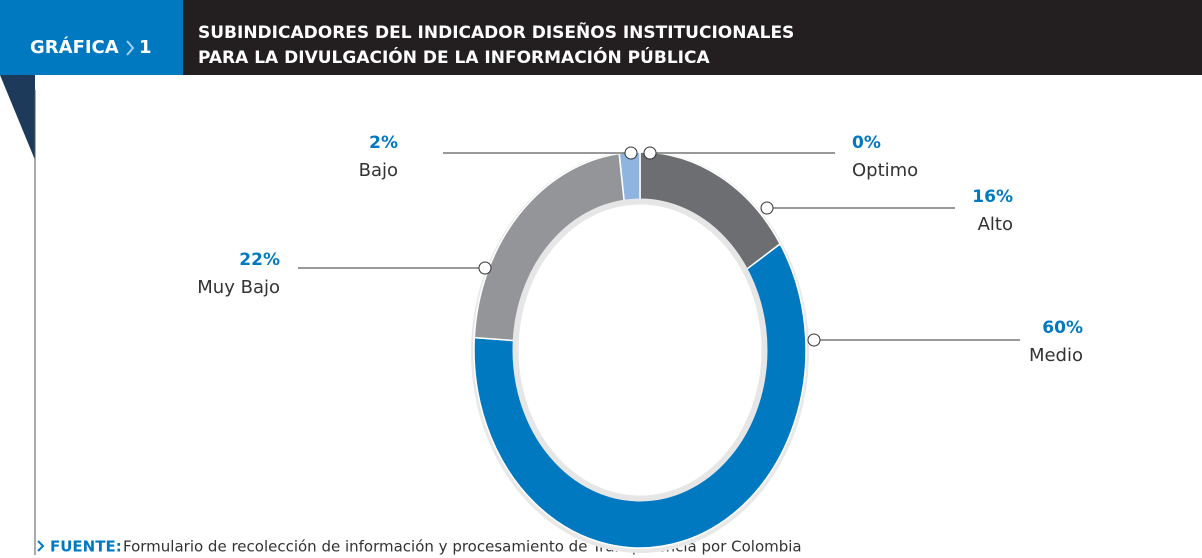 The height and width of the screenshot is (558, 1202). Describe the element at coordinates (238, 287) in the screenshot. I see `category-label: Muy Bajo` at that location.